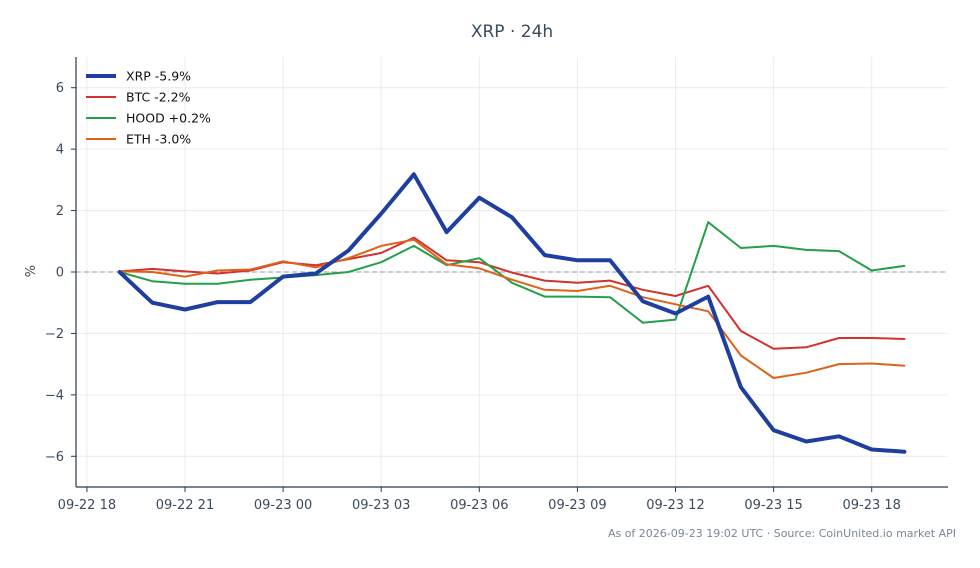  I want to click on x-tick-label: 09-23 18, so click(871, 505).